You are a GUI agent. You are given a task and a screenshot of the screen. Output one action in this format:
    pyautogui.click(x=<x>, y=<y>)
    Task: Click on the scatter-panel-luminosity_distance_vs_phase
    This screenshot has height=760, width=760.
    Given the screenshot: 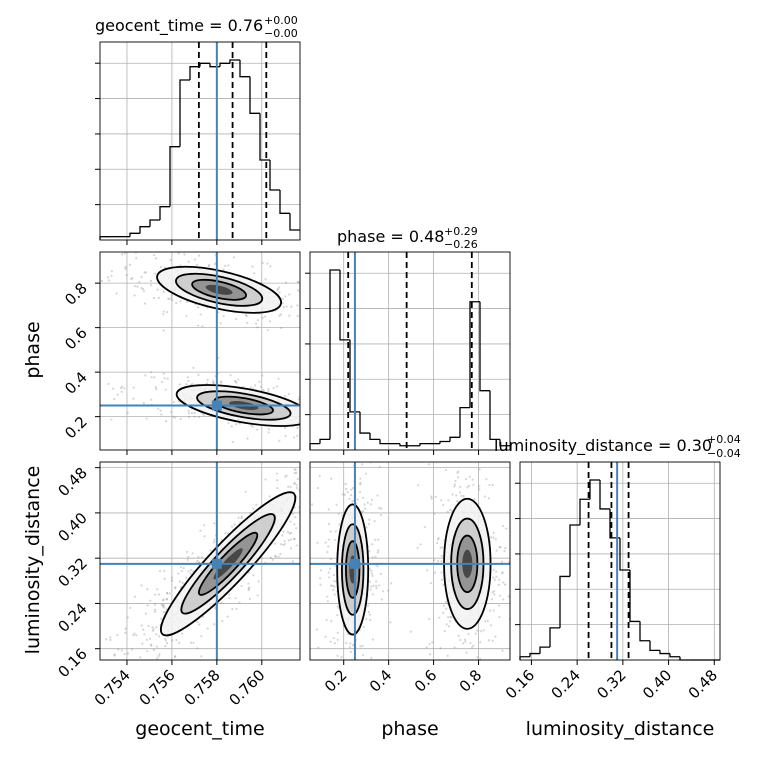 What is the action you would take?
    pyautogui.click(x=411, y=561)
    